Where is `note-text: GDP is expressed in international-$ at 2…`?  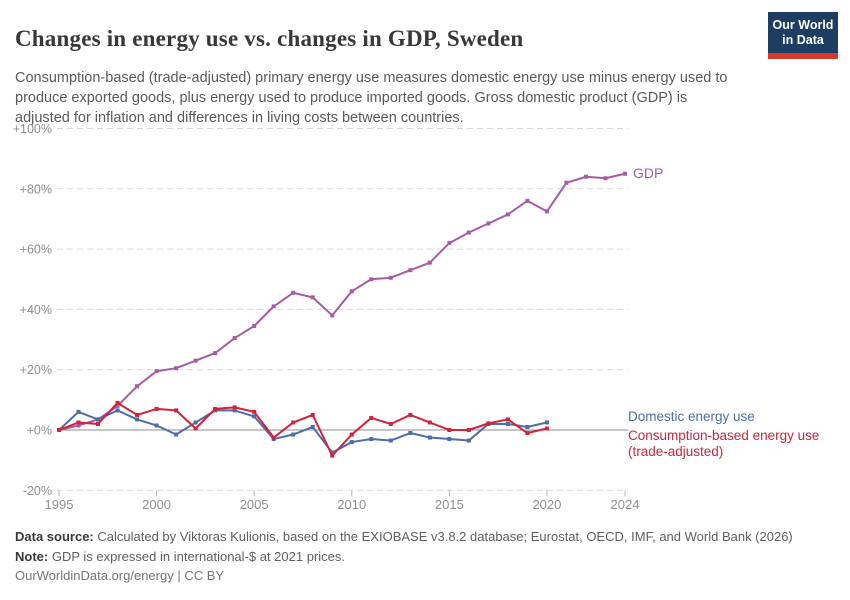
note-text: GDP is expressed in international-$ at 2… is located at coordinates (198, 556).